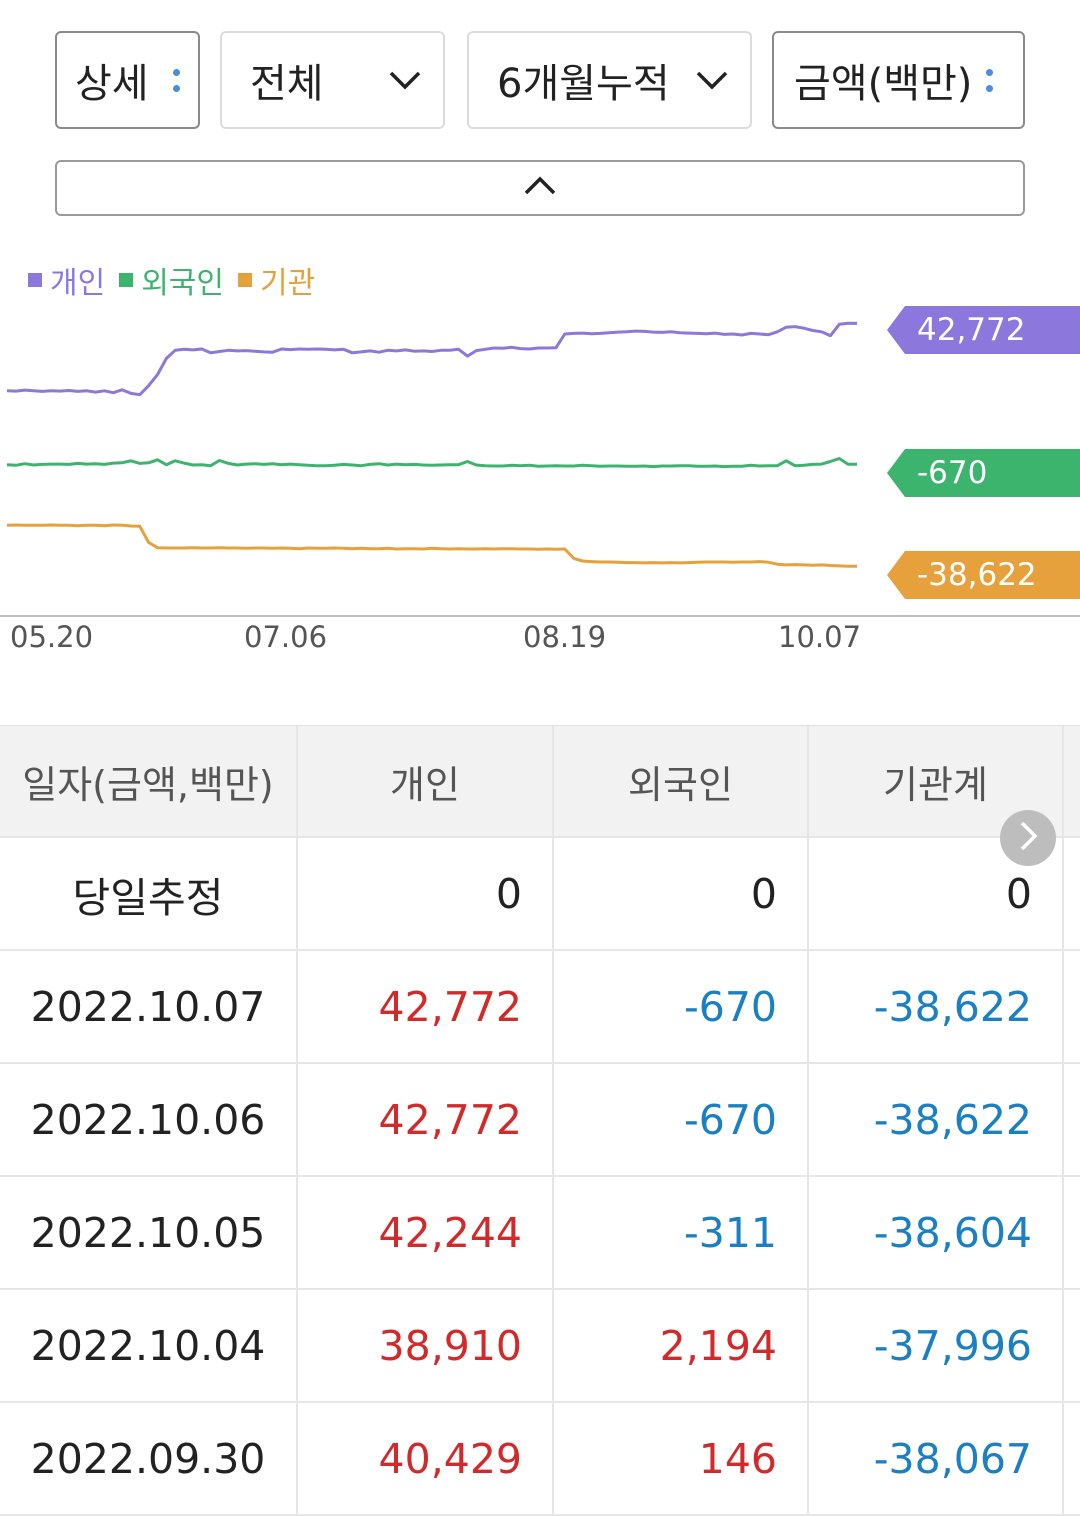 The image size is (1080, 1516). What do you see at coordinates (149, 1119) in the screenshot?
I see `date-cell: 2022.10.06` at bounding box center [149, 1119].